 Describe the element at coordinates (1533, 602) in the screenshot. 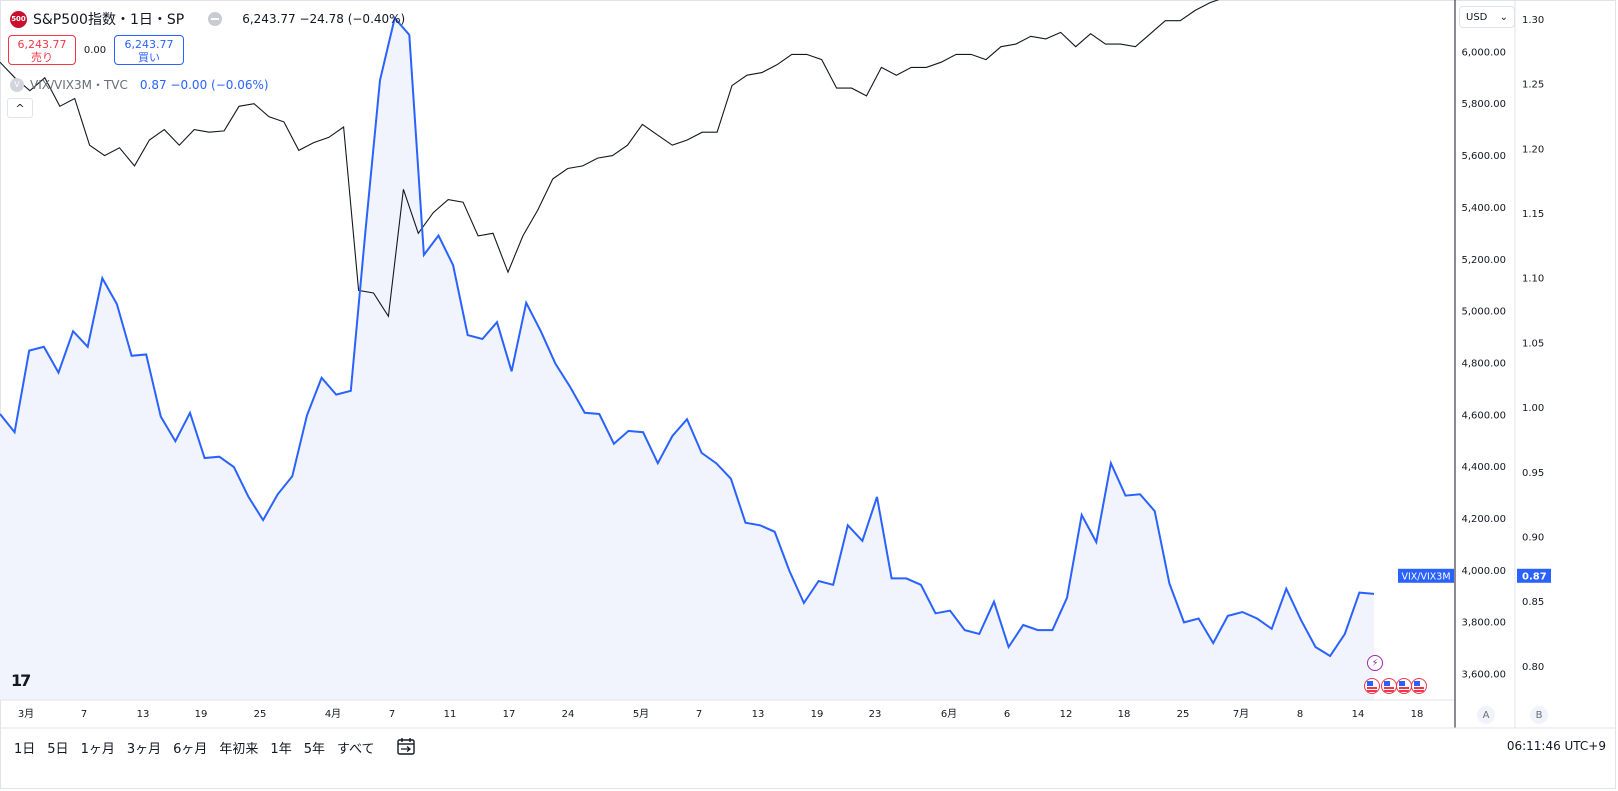

I see `right-axis-tick-label: 0.85` at that location.